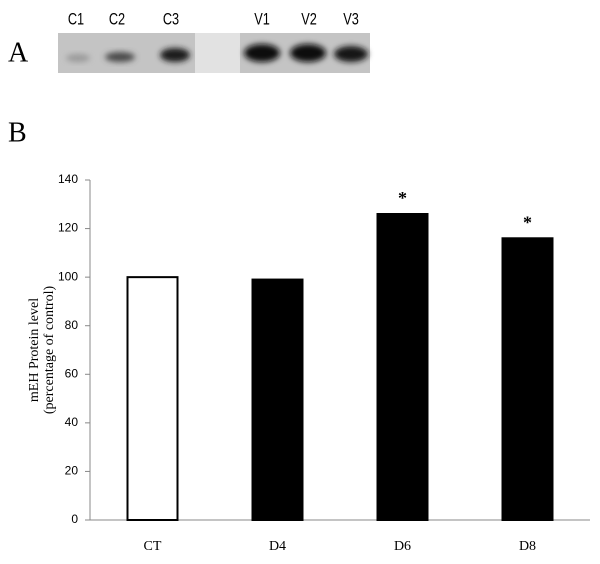  Describe the element at coordinates (214, 53) in the screenshot. I see `blot-image` at that location.